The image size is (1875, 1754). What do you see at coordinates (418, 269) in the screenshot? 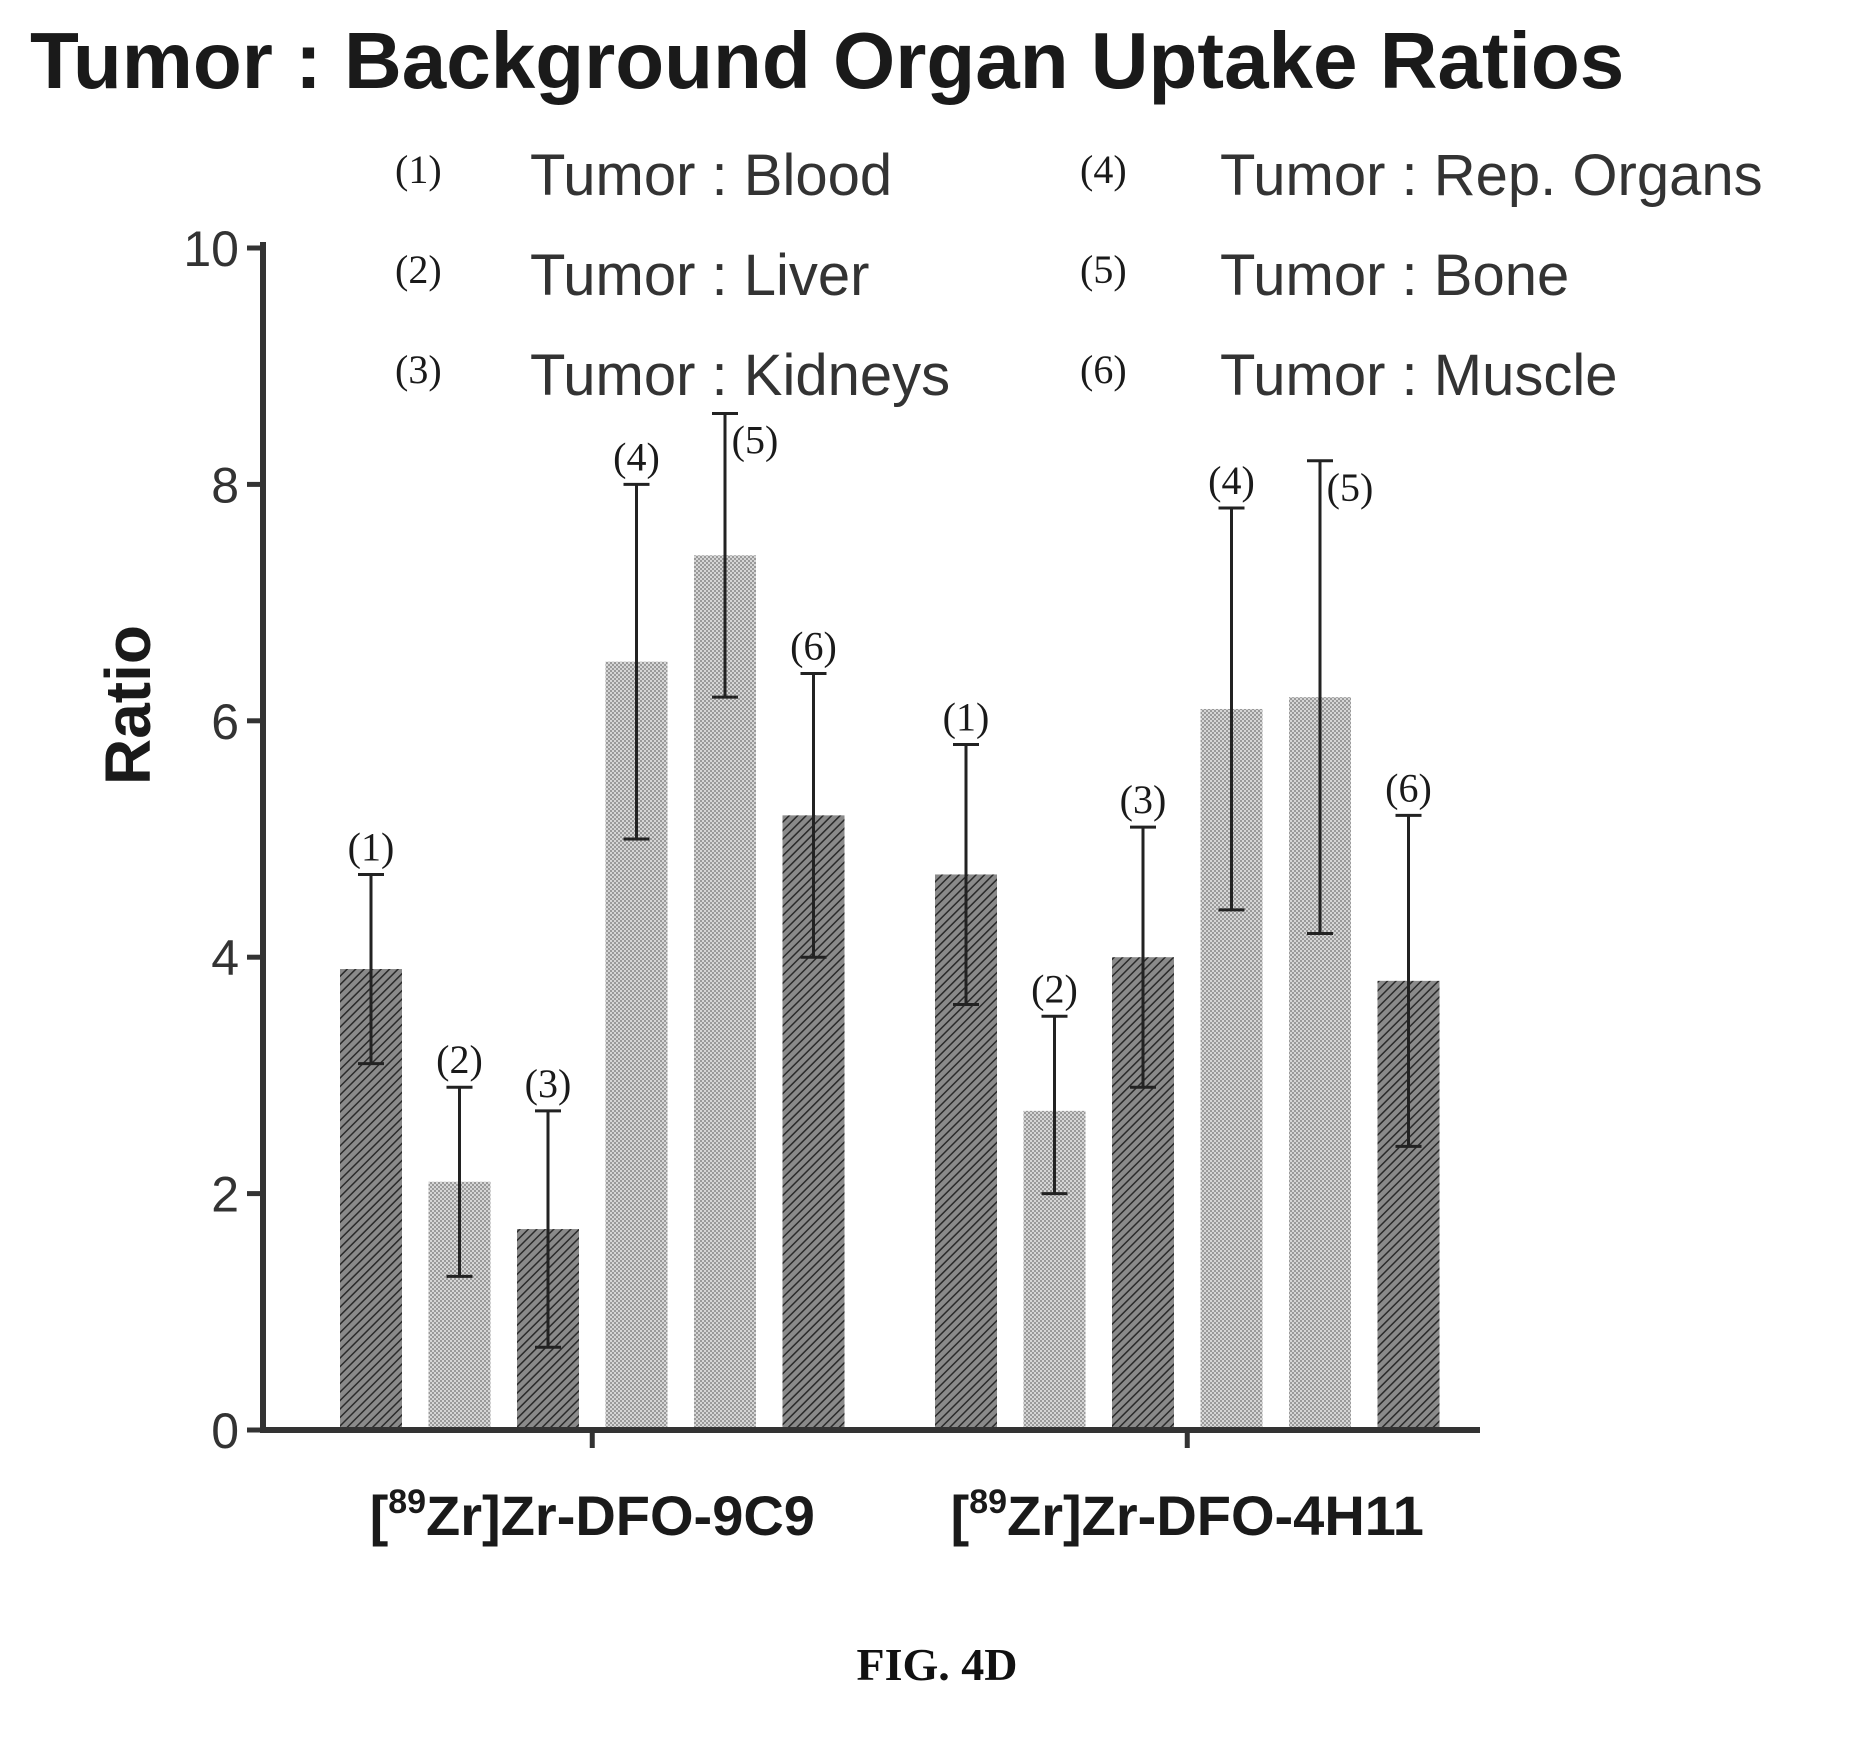
I see `legend-marker: (2)` at bounding box center [418, 269].